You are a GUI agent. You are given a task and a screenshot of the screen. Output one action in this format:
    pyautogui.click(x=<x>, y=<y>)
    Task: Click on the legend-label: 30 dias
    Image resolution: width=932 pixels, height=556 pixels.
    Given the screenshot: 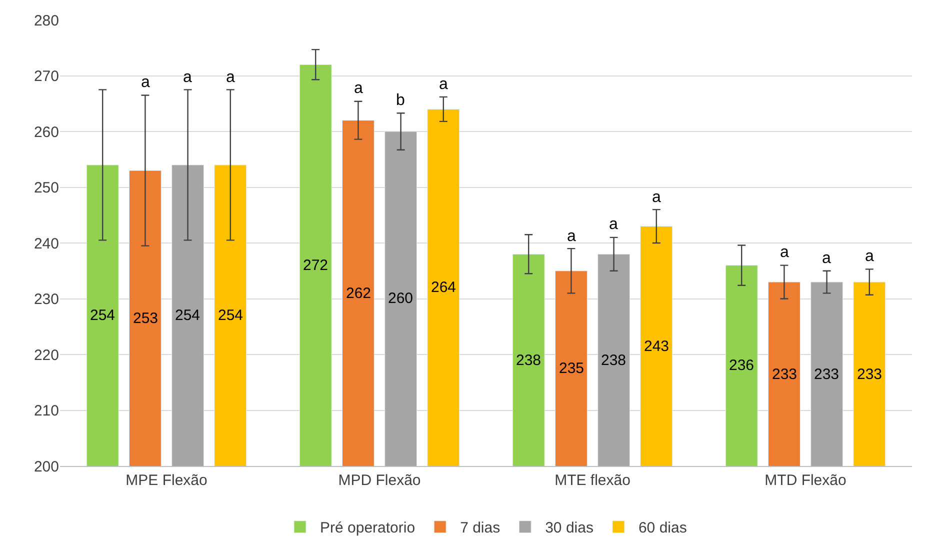 What is the action you would take?
    pyautogui.click(x=569, y=528)
    